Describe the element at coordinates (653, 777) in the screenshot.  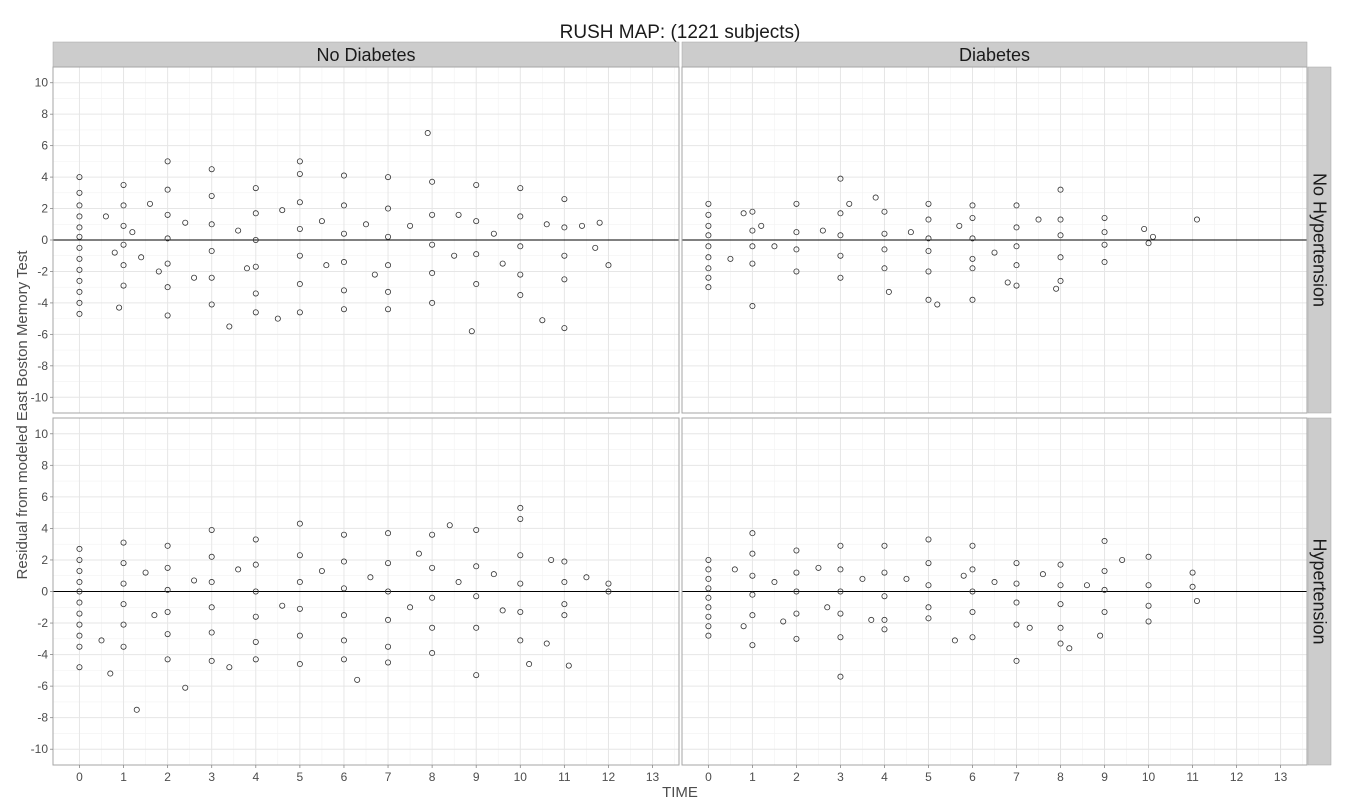
I see `x-tick-label: 13` at that location.